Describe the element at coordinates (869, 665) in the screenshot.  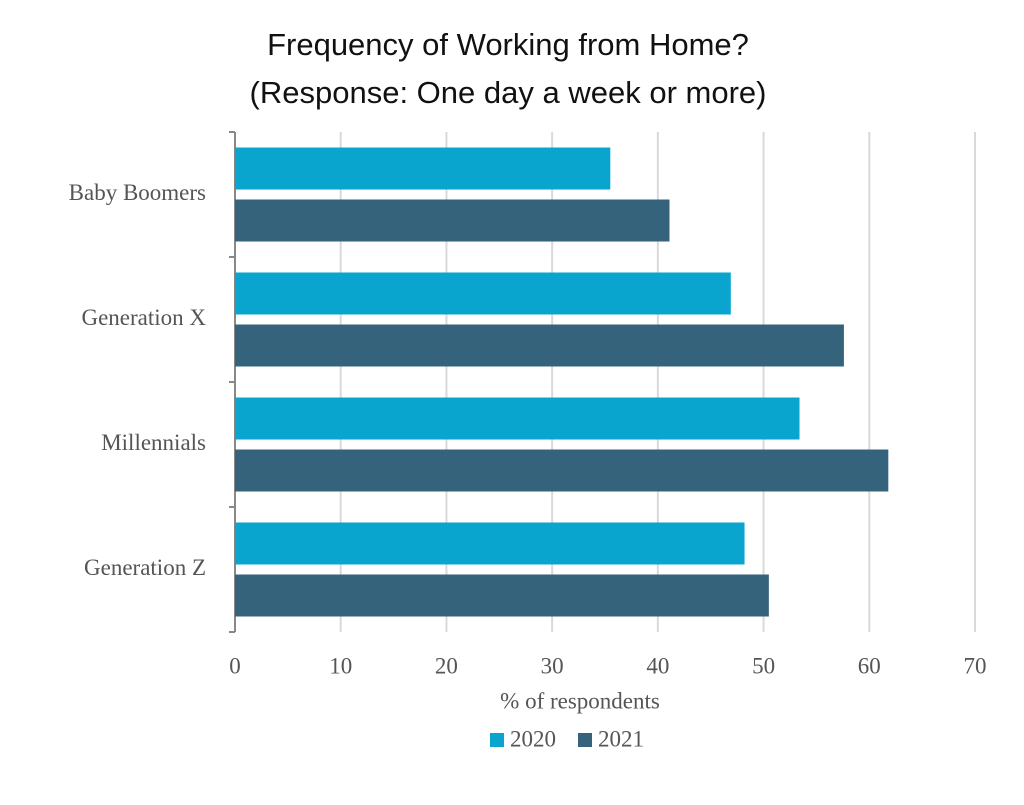
I see `x-tick-label: 60` at that location.